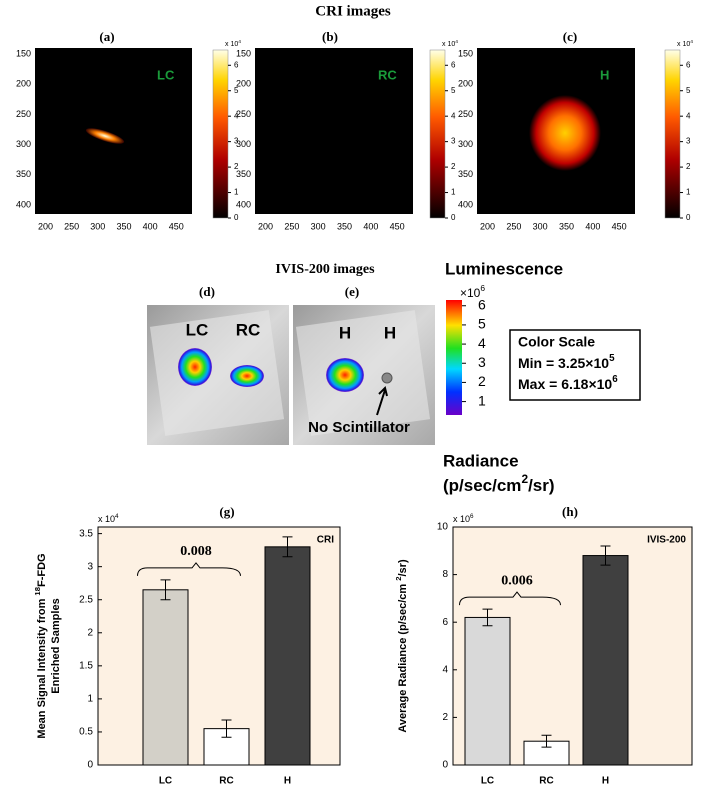  Describe the element at coordinates (445, 765) in the screenshot. I see `y-tick-label: 0` at that location.